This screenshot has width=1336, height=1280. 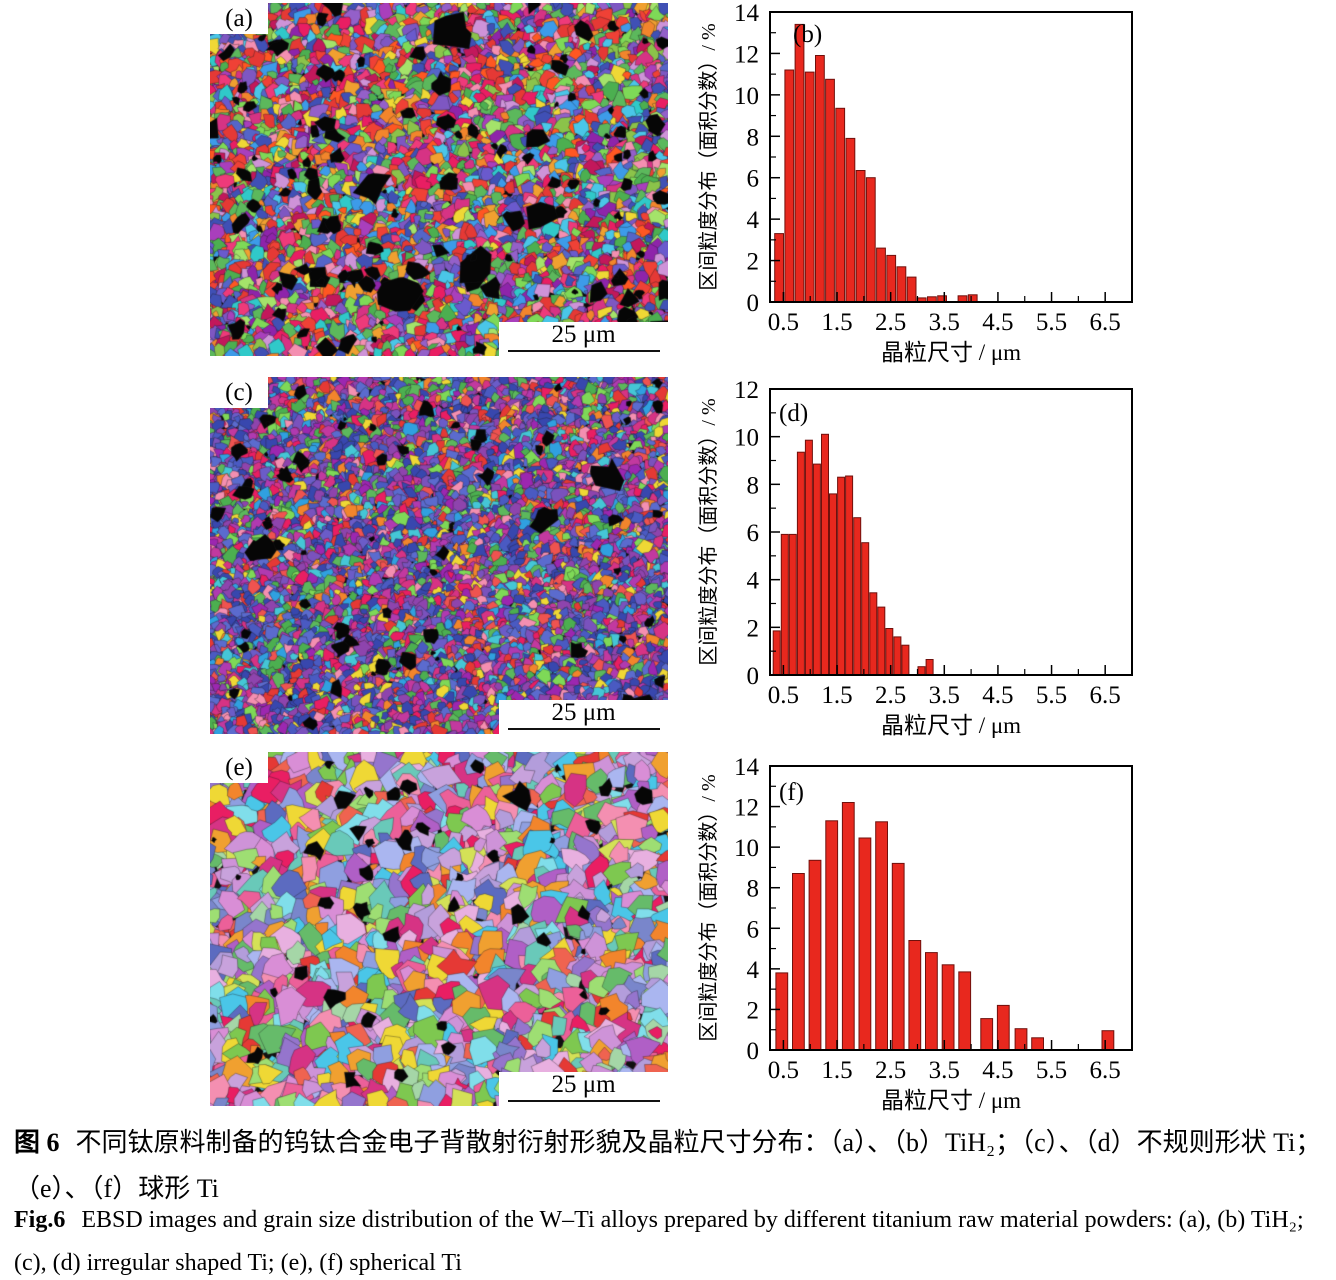 What do you see at coordinates (583, 712) in the screenshot?
I see `scale-bar-text-c: 25 μm` at bounding box center [583, 712].